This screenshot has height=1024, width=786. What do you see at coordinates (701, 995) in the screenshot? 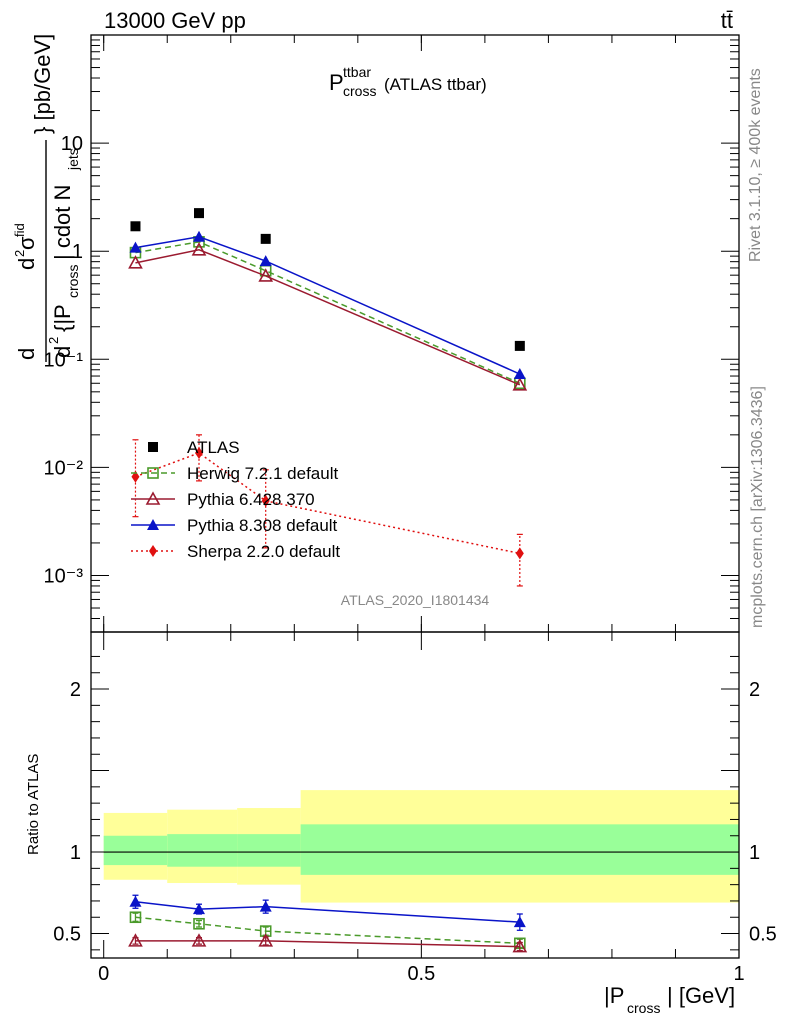
I see `x-axis-label-suffix: | [GeV]` at bounding box center [701, 995].